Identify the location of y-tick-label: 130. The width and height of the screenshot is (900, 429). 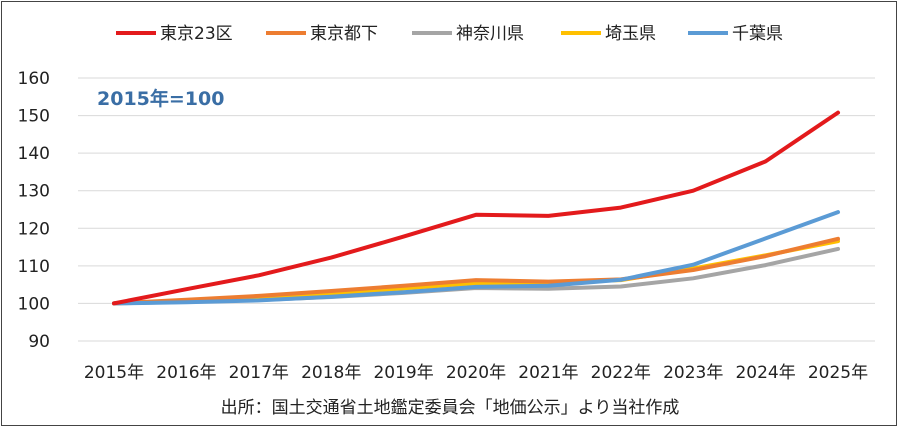
(34, 192).